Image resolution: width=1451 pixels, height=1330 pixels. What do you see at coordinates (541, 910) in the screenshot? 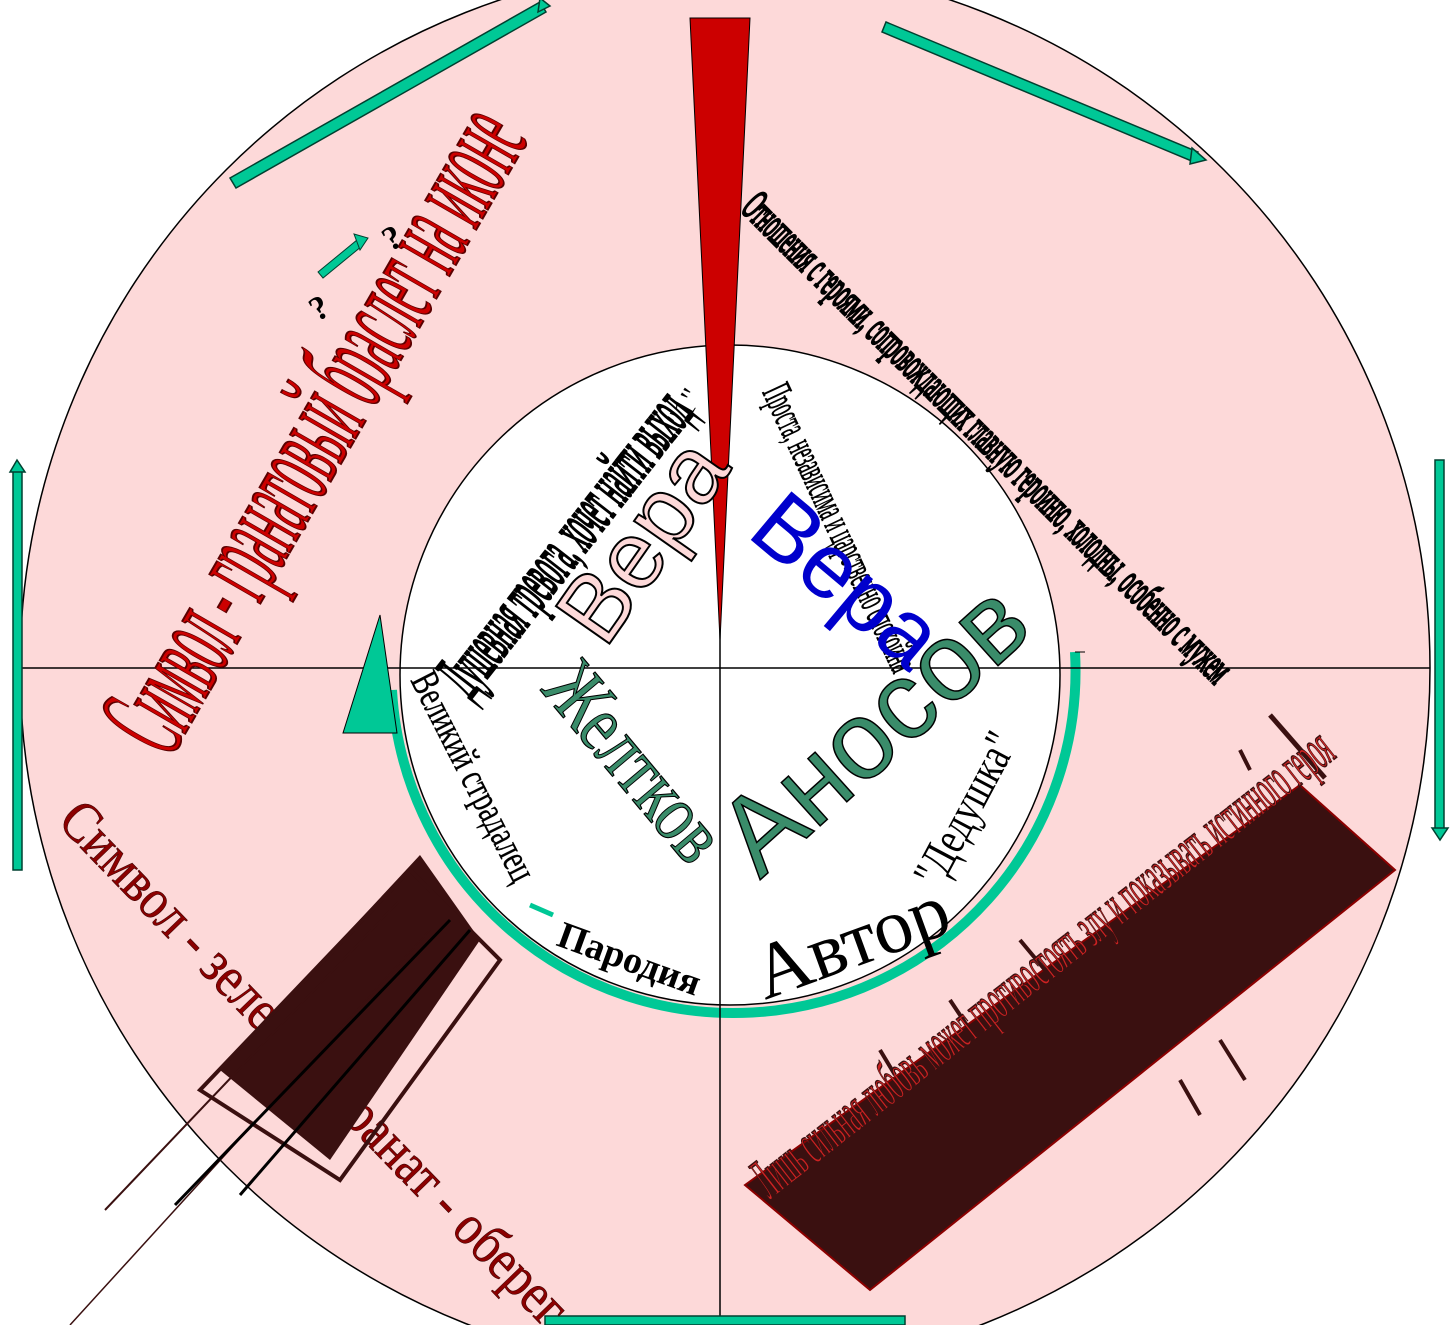
I see `green-dash` at bounding box center [541, 910].